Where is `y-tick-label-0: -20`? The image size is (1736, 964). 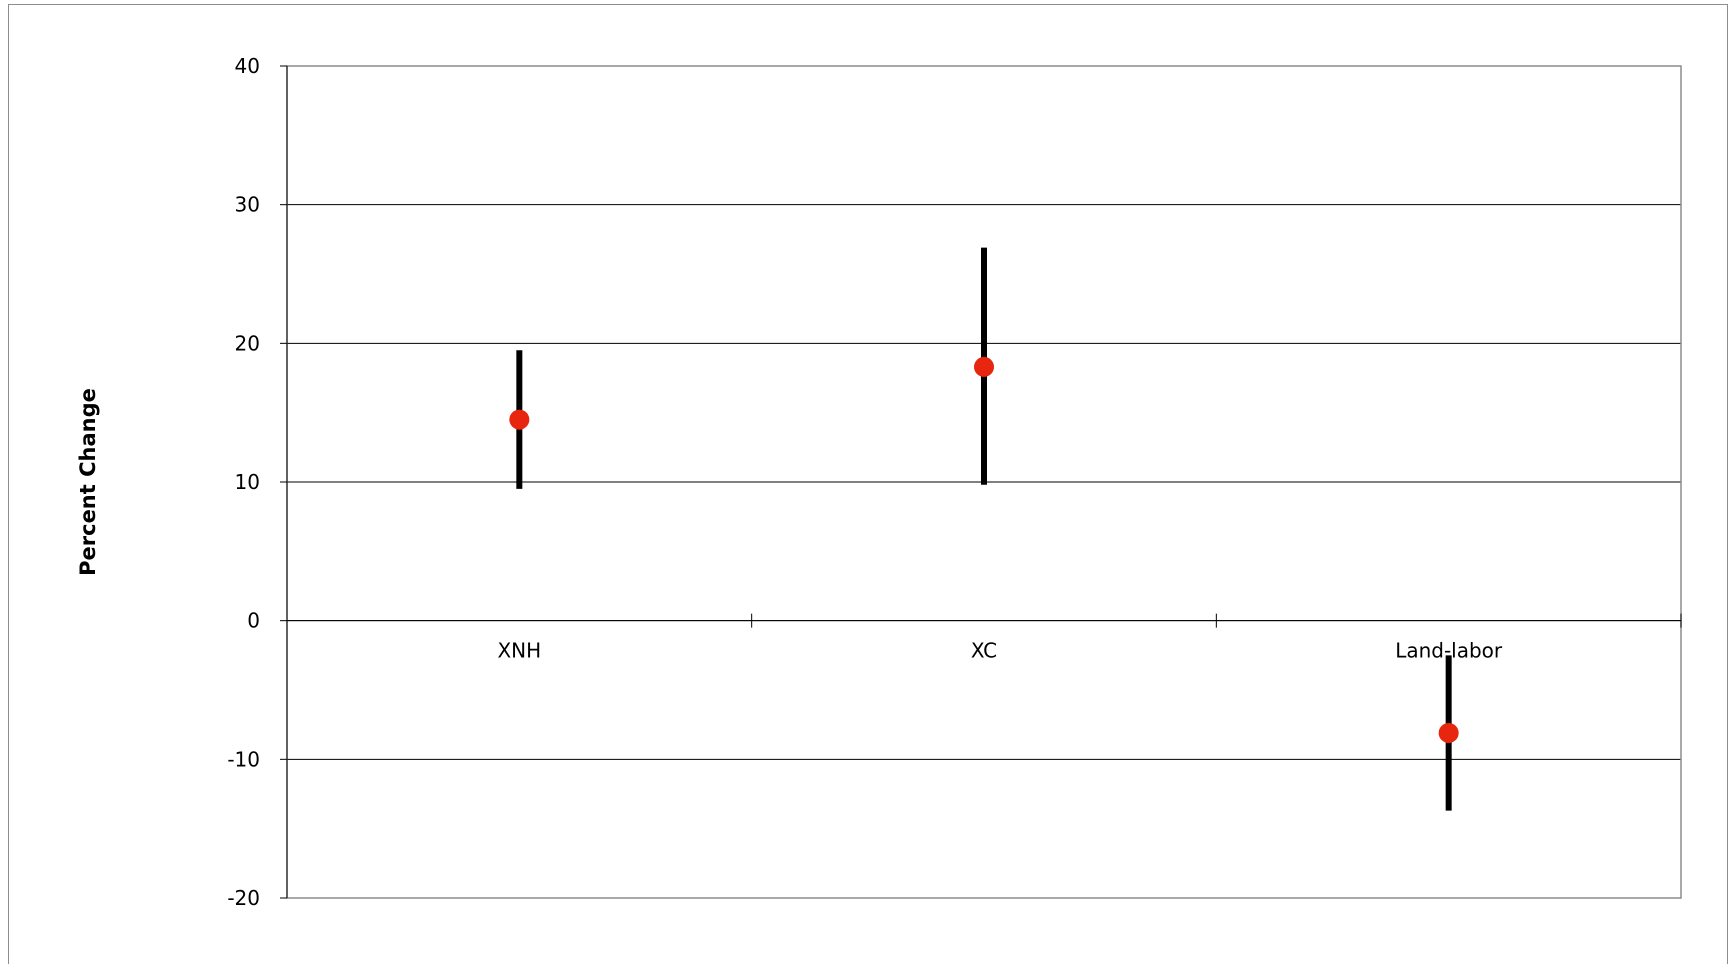
y-tick-label-0: -20 is located at coordinates (243, 898).